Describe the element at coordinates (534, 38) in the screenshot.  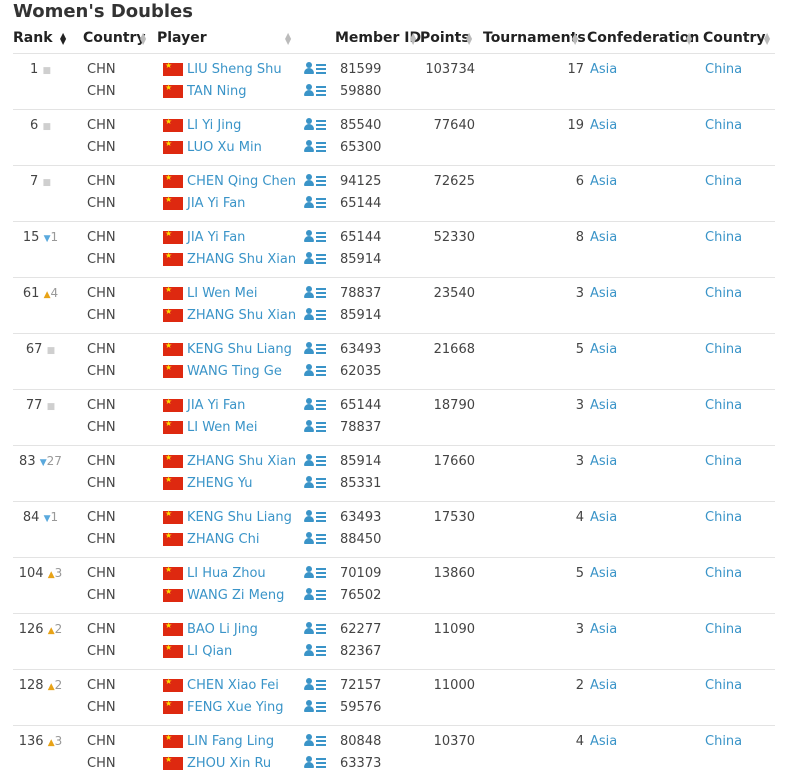
I see `column-header-tournaments: Tournaments` at that location.